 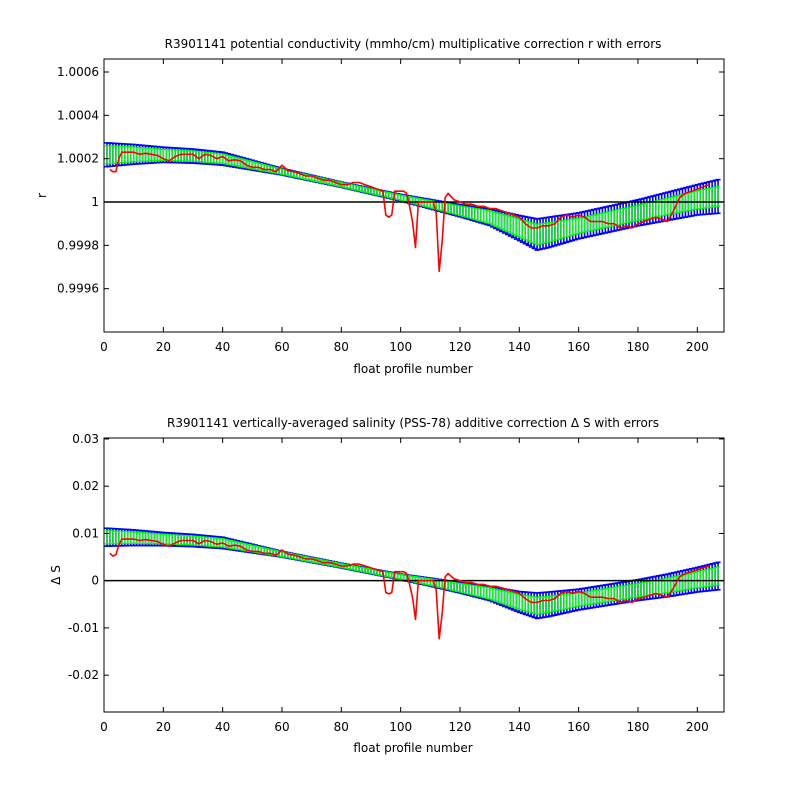 What do you see at coordinates (78, 159) in the screenshot?
I see `y-tick-label: 1.0002` at bounding box center [78, 159].